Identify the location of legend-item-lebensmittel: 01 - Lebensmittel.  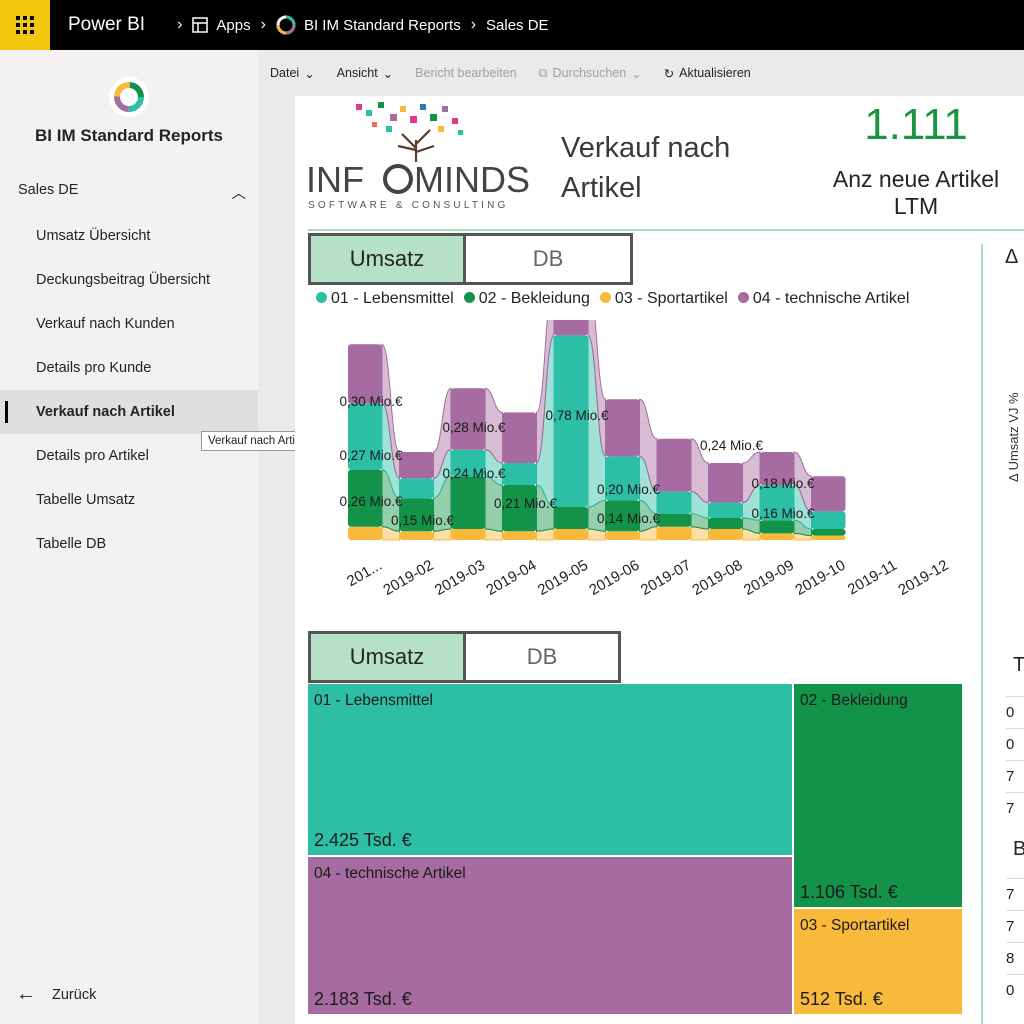
(385, 299).